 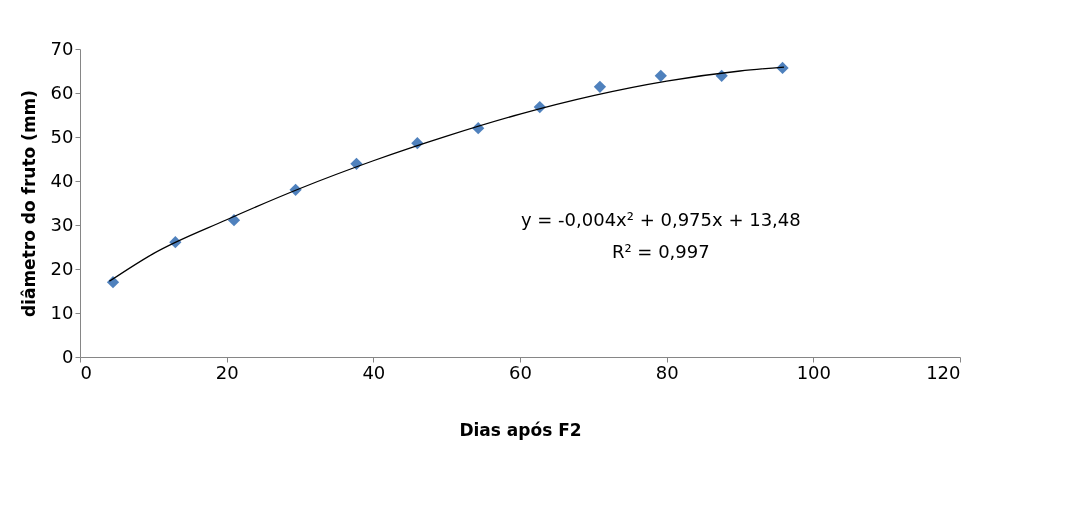 I want to click on x-tick-label: 40, so click(x=374, y=372).